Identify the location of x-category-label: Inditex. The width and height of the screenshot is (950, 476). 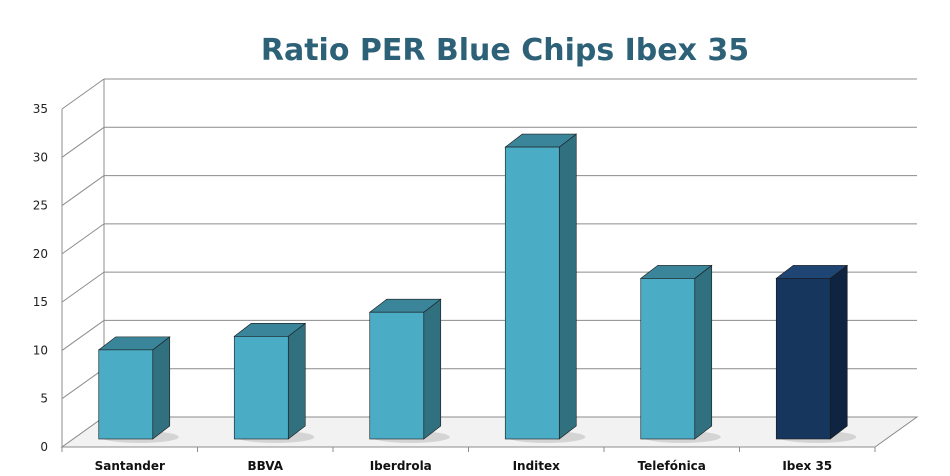
(537, 466).